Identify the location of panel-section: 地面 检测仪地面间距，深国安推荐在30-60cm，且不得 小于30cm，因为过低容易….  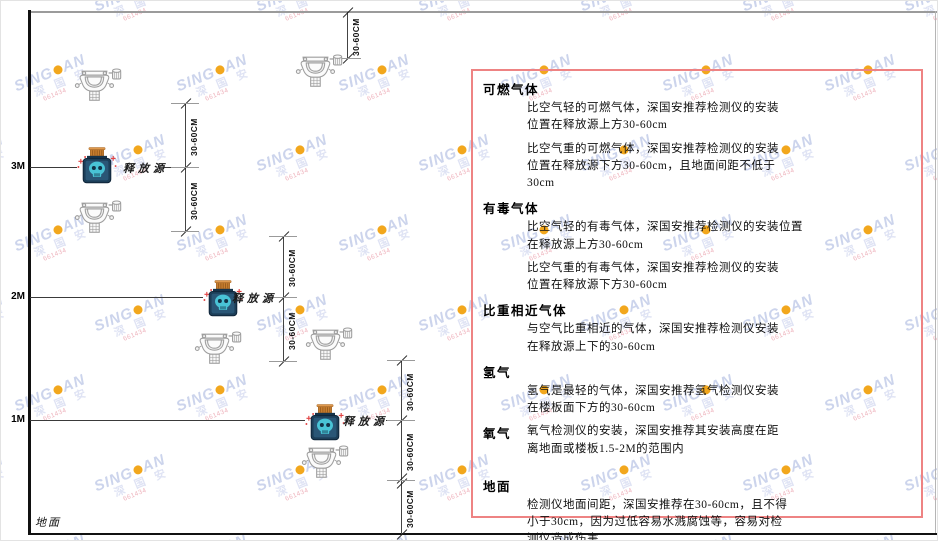
(699, 508).